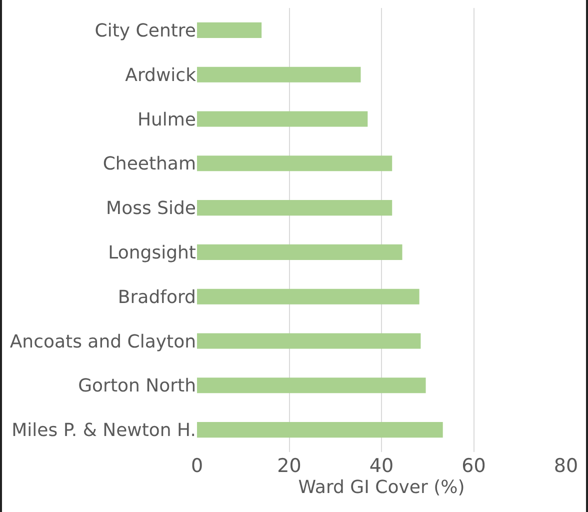 Image resolution: width=588 pixels, height=512 pixels. What do you see at coordinates (474, 466) in the screenshot?
I see `x-tick-label: 60` at bounding box center [474, 466].